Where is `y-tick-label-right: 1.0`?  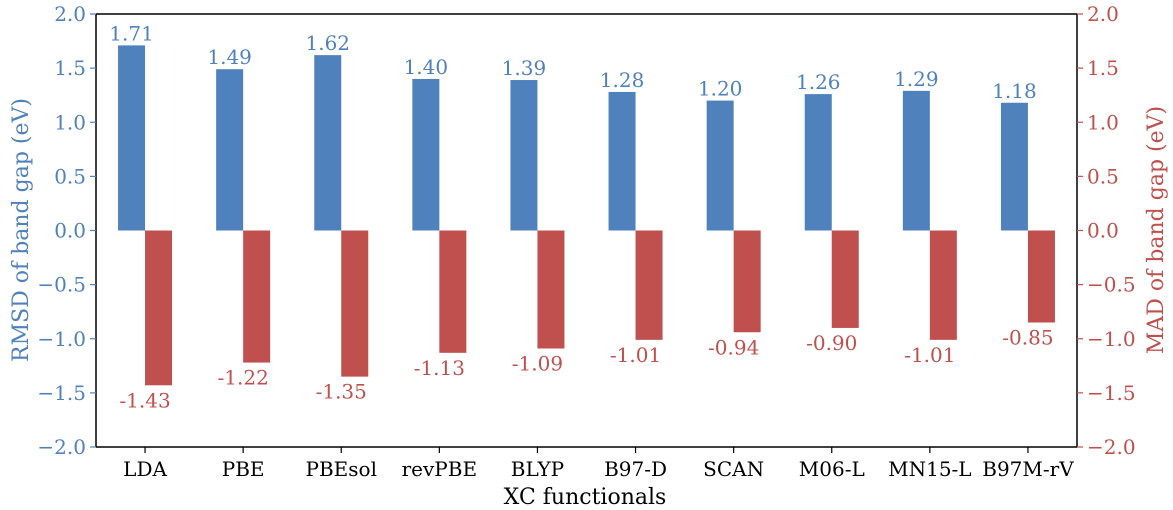
y-tick-label-right: 1.0 is located at coordinates (1103, 122).